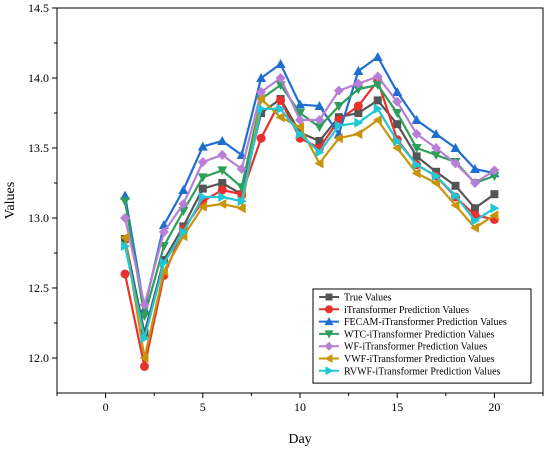  What do you see at coordinates (415, 347) in the screenshot?
I see `legend-label: WF-iTransformer Prediction Values` at bounding box center [415, 347].